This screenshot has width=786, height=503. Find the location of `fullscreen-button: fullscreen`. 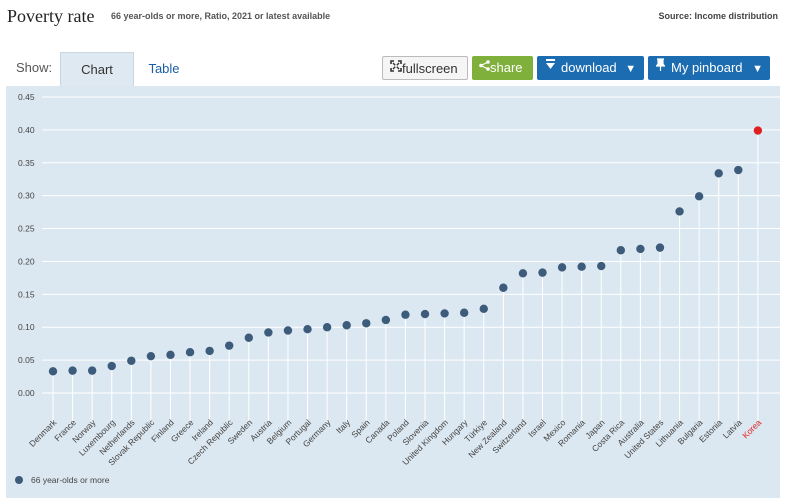

fullscreen-button: fullscreen is located at coordinates (425, 68).